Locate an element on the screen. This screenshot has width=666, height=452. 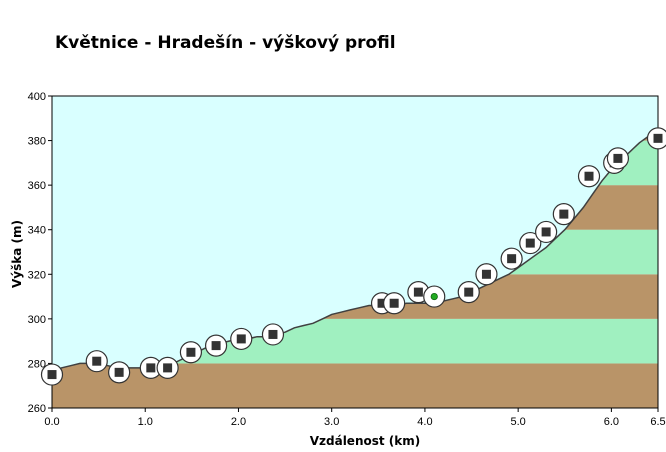
x-axis-ticks: 0.0 1.0 2.0 3.0 4.0 5.0 6.0 6.5 is located at coordinates (355, 418).